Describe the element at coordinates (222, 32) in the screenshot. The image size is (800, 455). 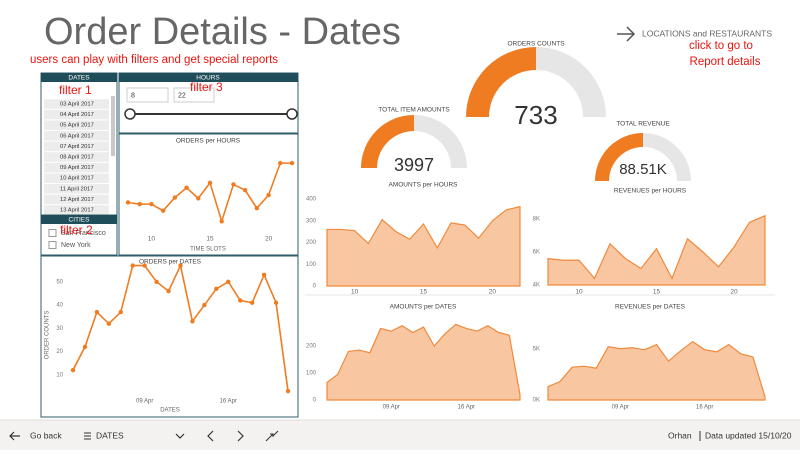
I see `page-title: Order Details - Dates` at that location.